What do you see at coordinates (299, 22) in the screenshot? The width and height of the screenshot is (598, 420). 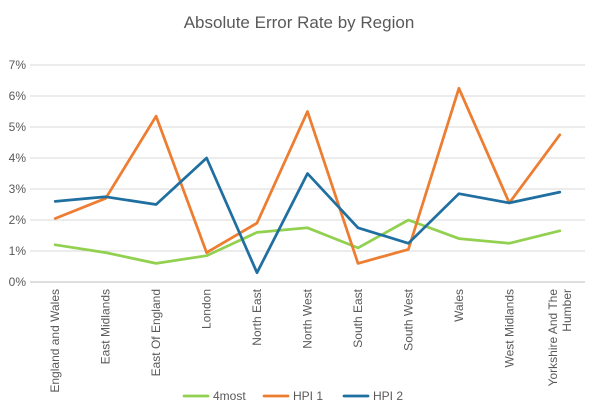 I see `chart-title: Absolute Error Rate by Region` at bounding box center [299, 22].